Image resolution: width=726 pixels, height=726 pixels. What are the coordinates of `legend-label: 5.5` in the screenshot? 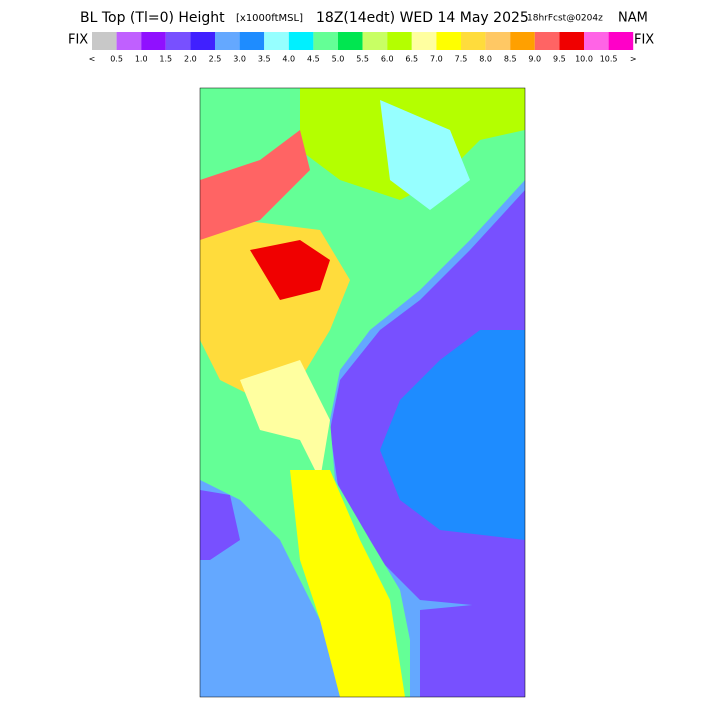 It's located at (362, 59).